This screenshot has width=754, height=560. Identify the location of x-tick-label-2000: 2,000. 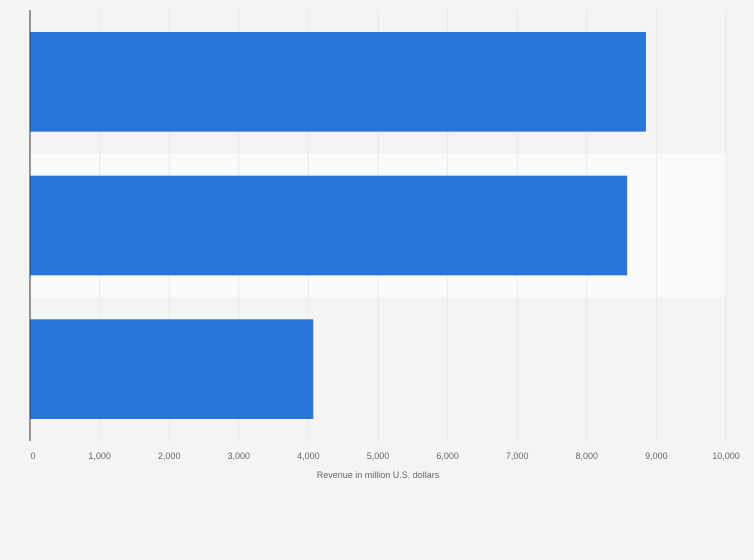
(169, 456).